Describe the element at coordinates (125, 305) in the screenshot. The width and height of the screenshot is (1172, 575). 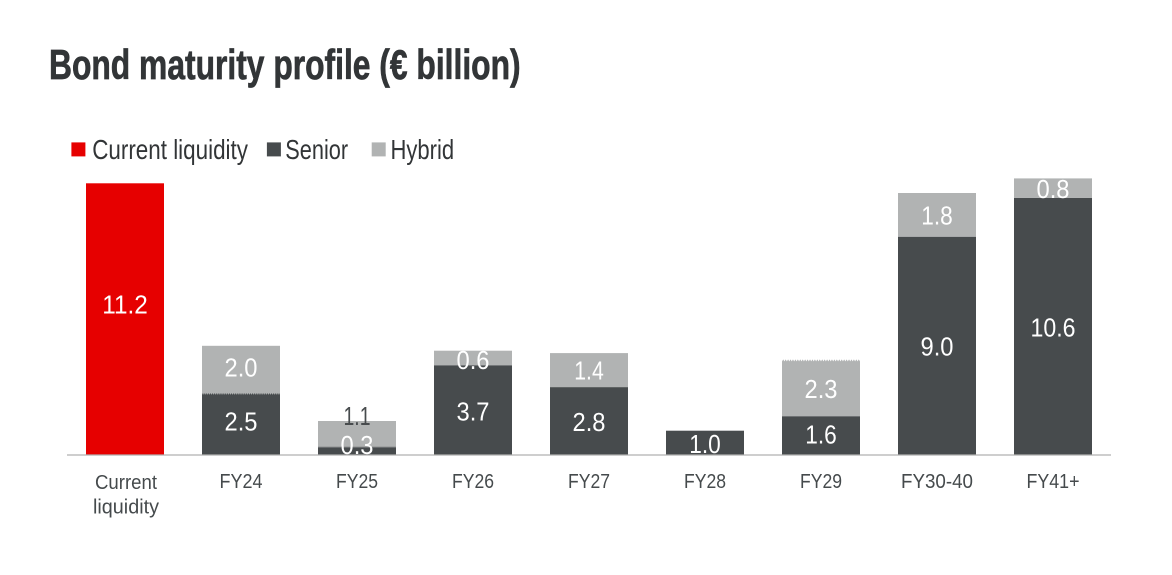
I see `svg-text: 11.2` at that location.